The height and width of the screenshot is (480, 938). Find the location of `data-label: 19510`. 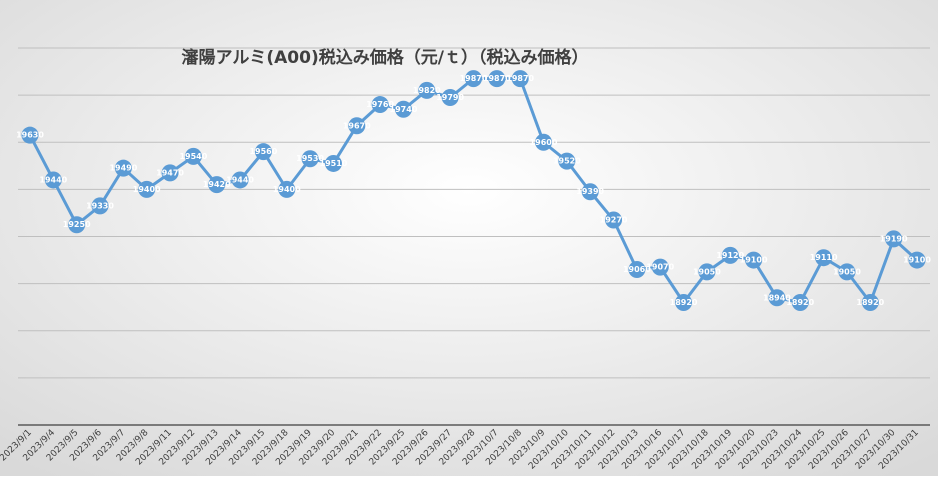

data-label: 19510 is located at coordinates (334, 163).